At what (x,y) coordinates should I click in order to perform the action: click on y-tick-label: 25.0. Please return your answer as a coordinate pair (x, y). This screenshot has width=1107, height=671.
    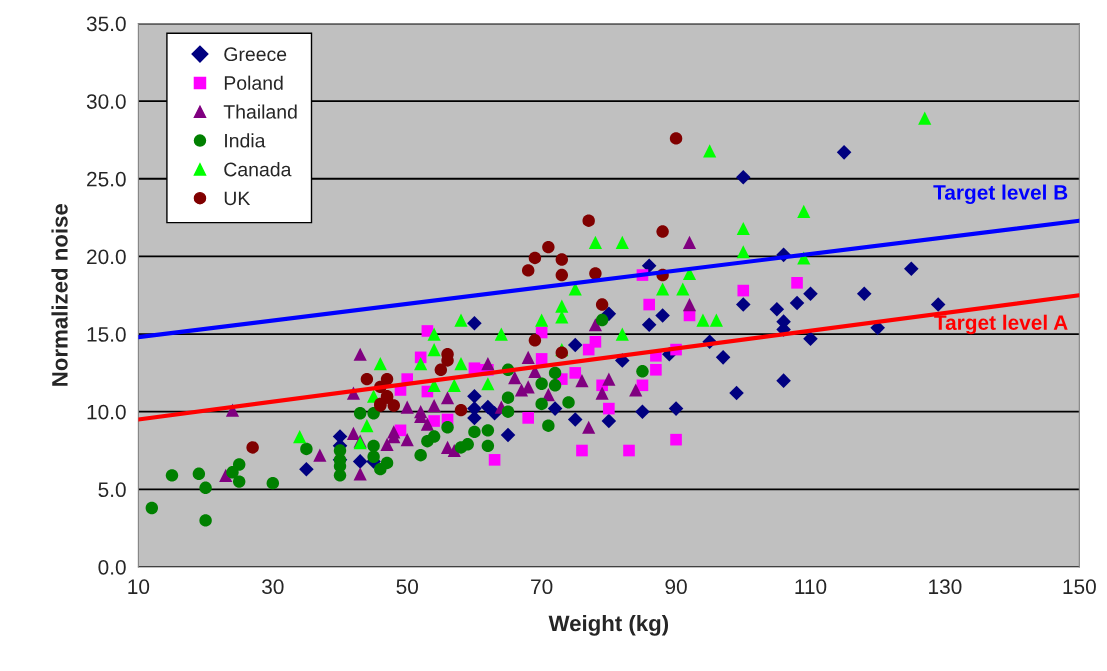
    Looking at the image, I should click on (106, 179).